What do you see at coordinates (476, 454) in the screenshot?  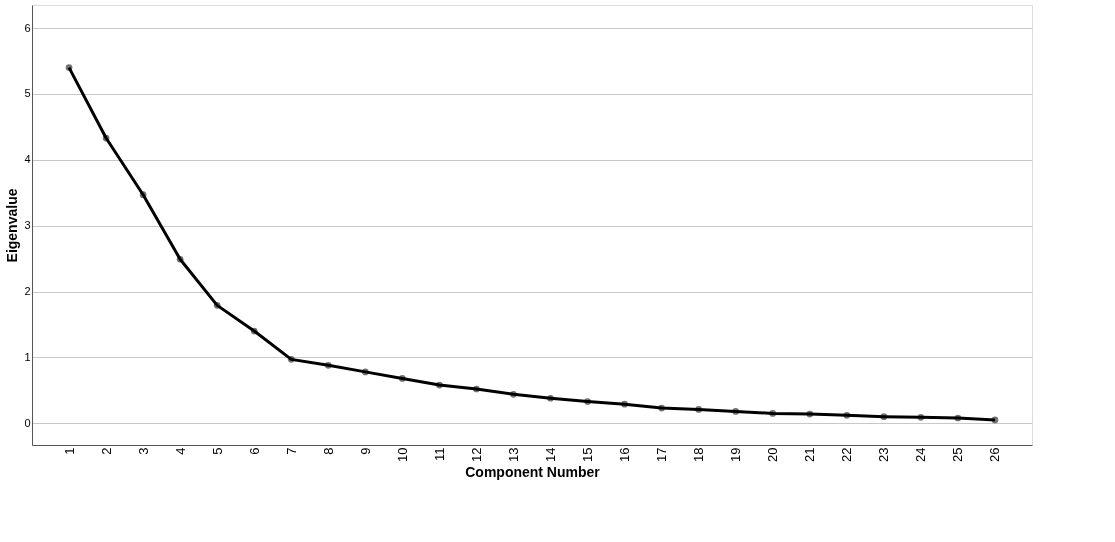 I see `x-tick-label: 12` at bounding box center [476, 454].